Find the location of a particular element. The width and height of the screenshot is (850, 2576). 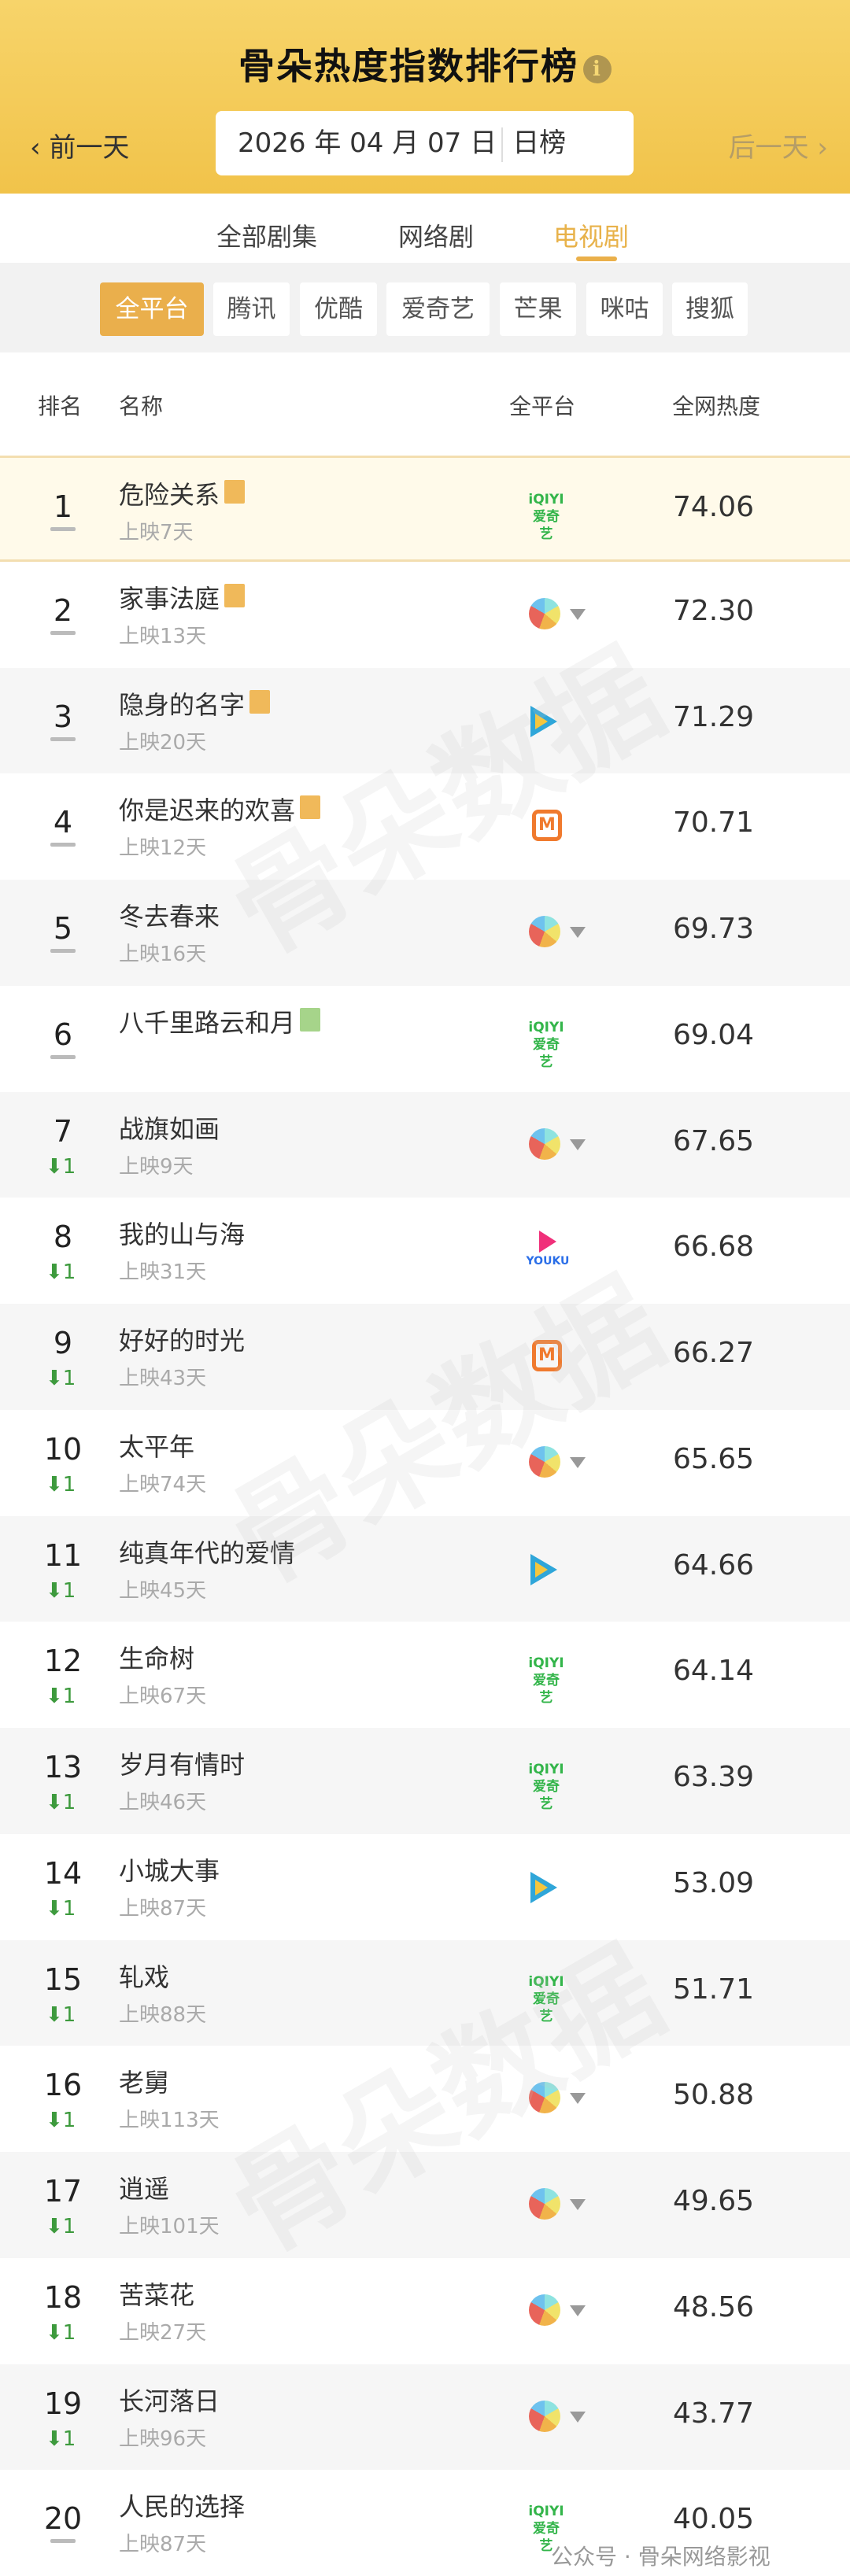

filter-mango: 芒果 is located at coordinates (538, 309).